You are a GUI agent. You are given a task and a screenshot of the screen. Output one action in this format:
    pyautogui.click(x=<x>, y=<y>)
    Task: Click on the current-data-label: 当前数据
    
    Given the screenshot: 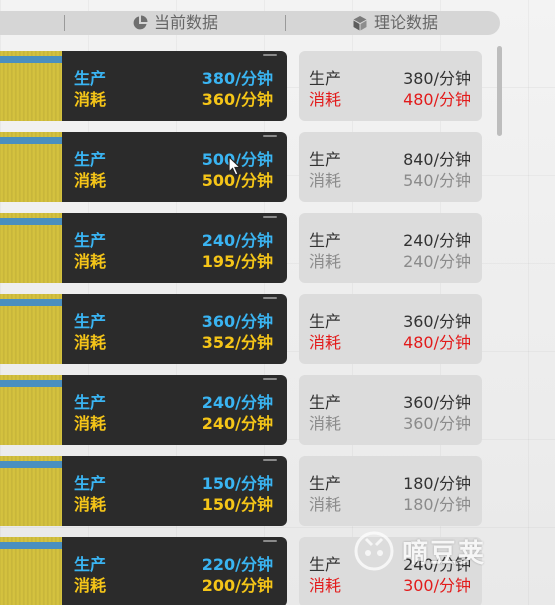 What is the action you would take?
    pyautogui.click(x=186, y=22)
    